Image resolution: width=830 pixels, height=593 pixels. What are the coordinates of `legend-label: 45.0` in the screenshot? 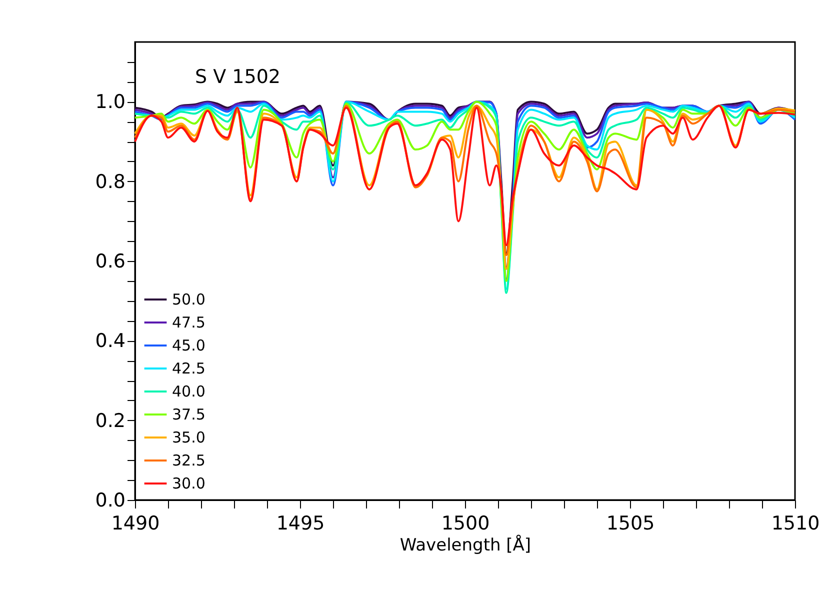 It's located at (189, 345).